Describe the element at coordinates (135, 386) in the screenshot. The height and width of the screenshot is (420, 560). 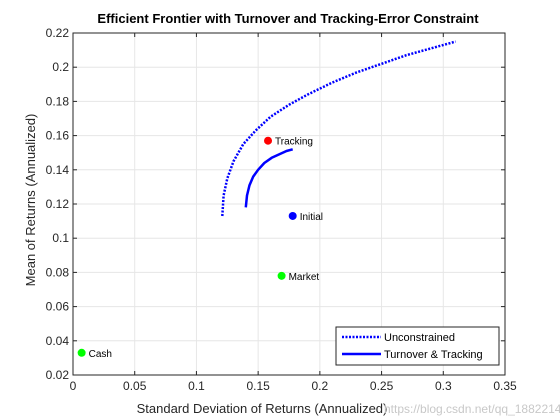
I see `x-tick-label: 0.05` at that location.